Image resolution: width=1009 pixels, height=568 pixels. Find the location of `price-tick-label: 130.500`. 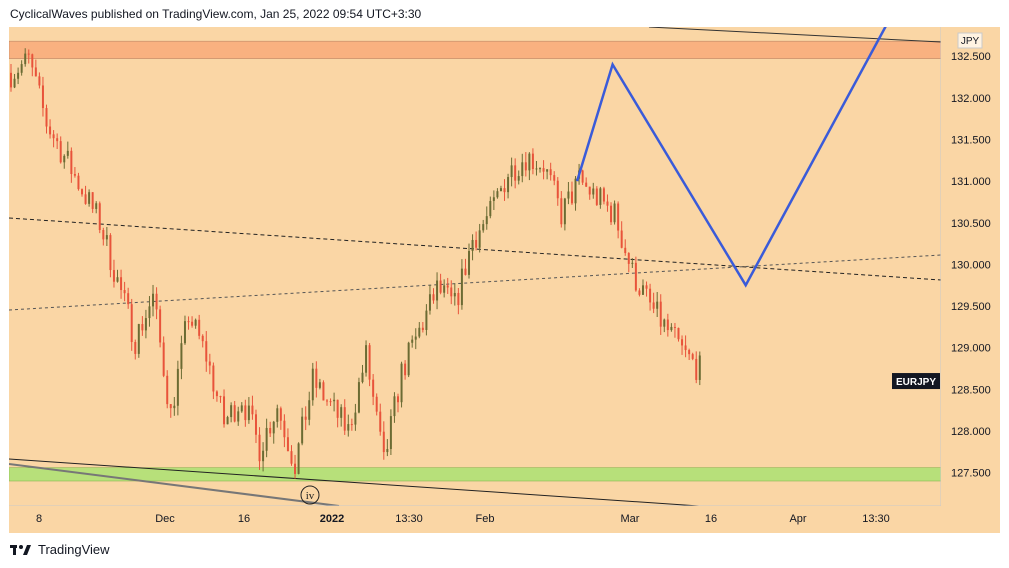

price-tick-label: 130.500 is located at coordinates (971, 224).